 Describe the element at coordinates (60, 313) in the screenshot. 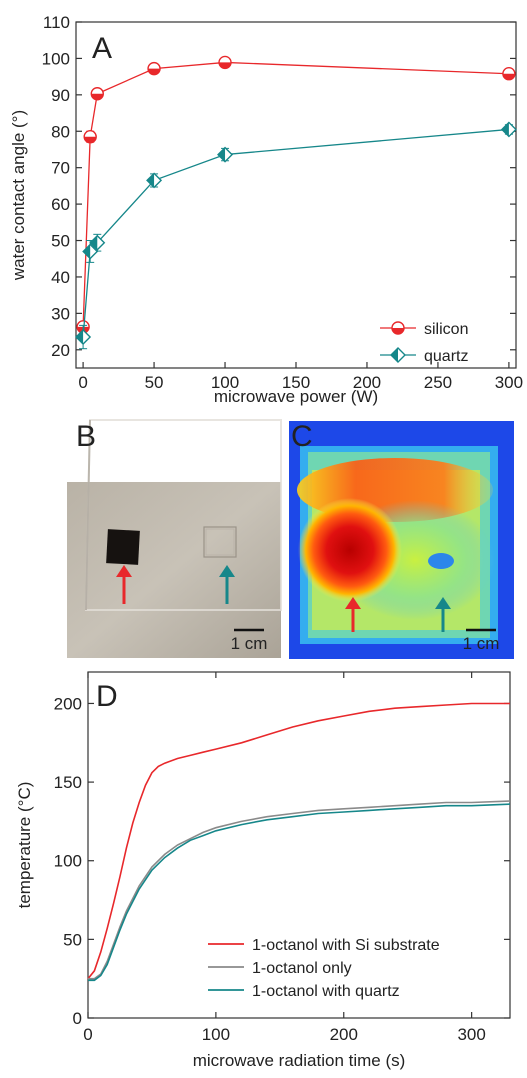

I see `y-tick-label: 30` at that location.